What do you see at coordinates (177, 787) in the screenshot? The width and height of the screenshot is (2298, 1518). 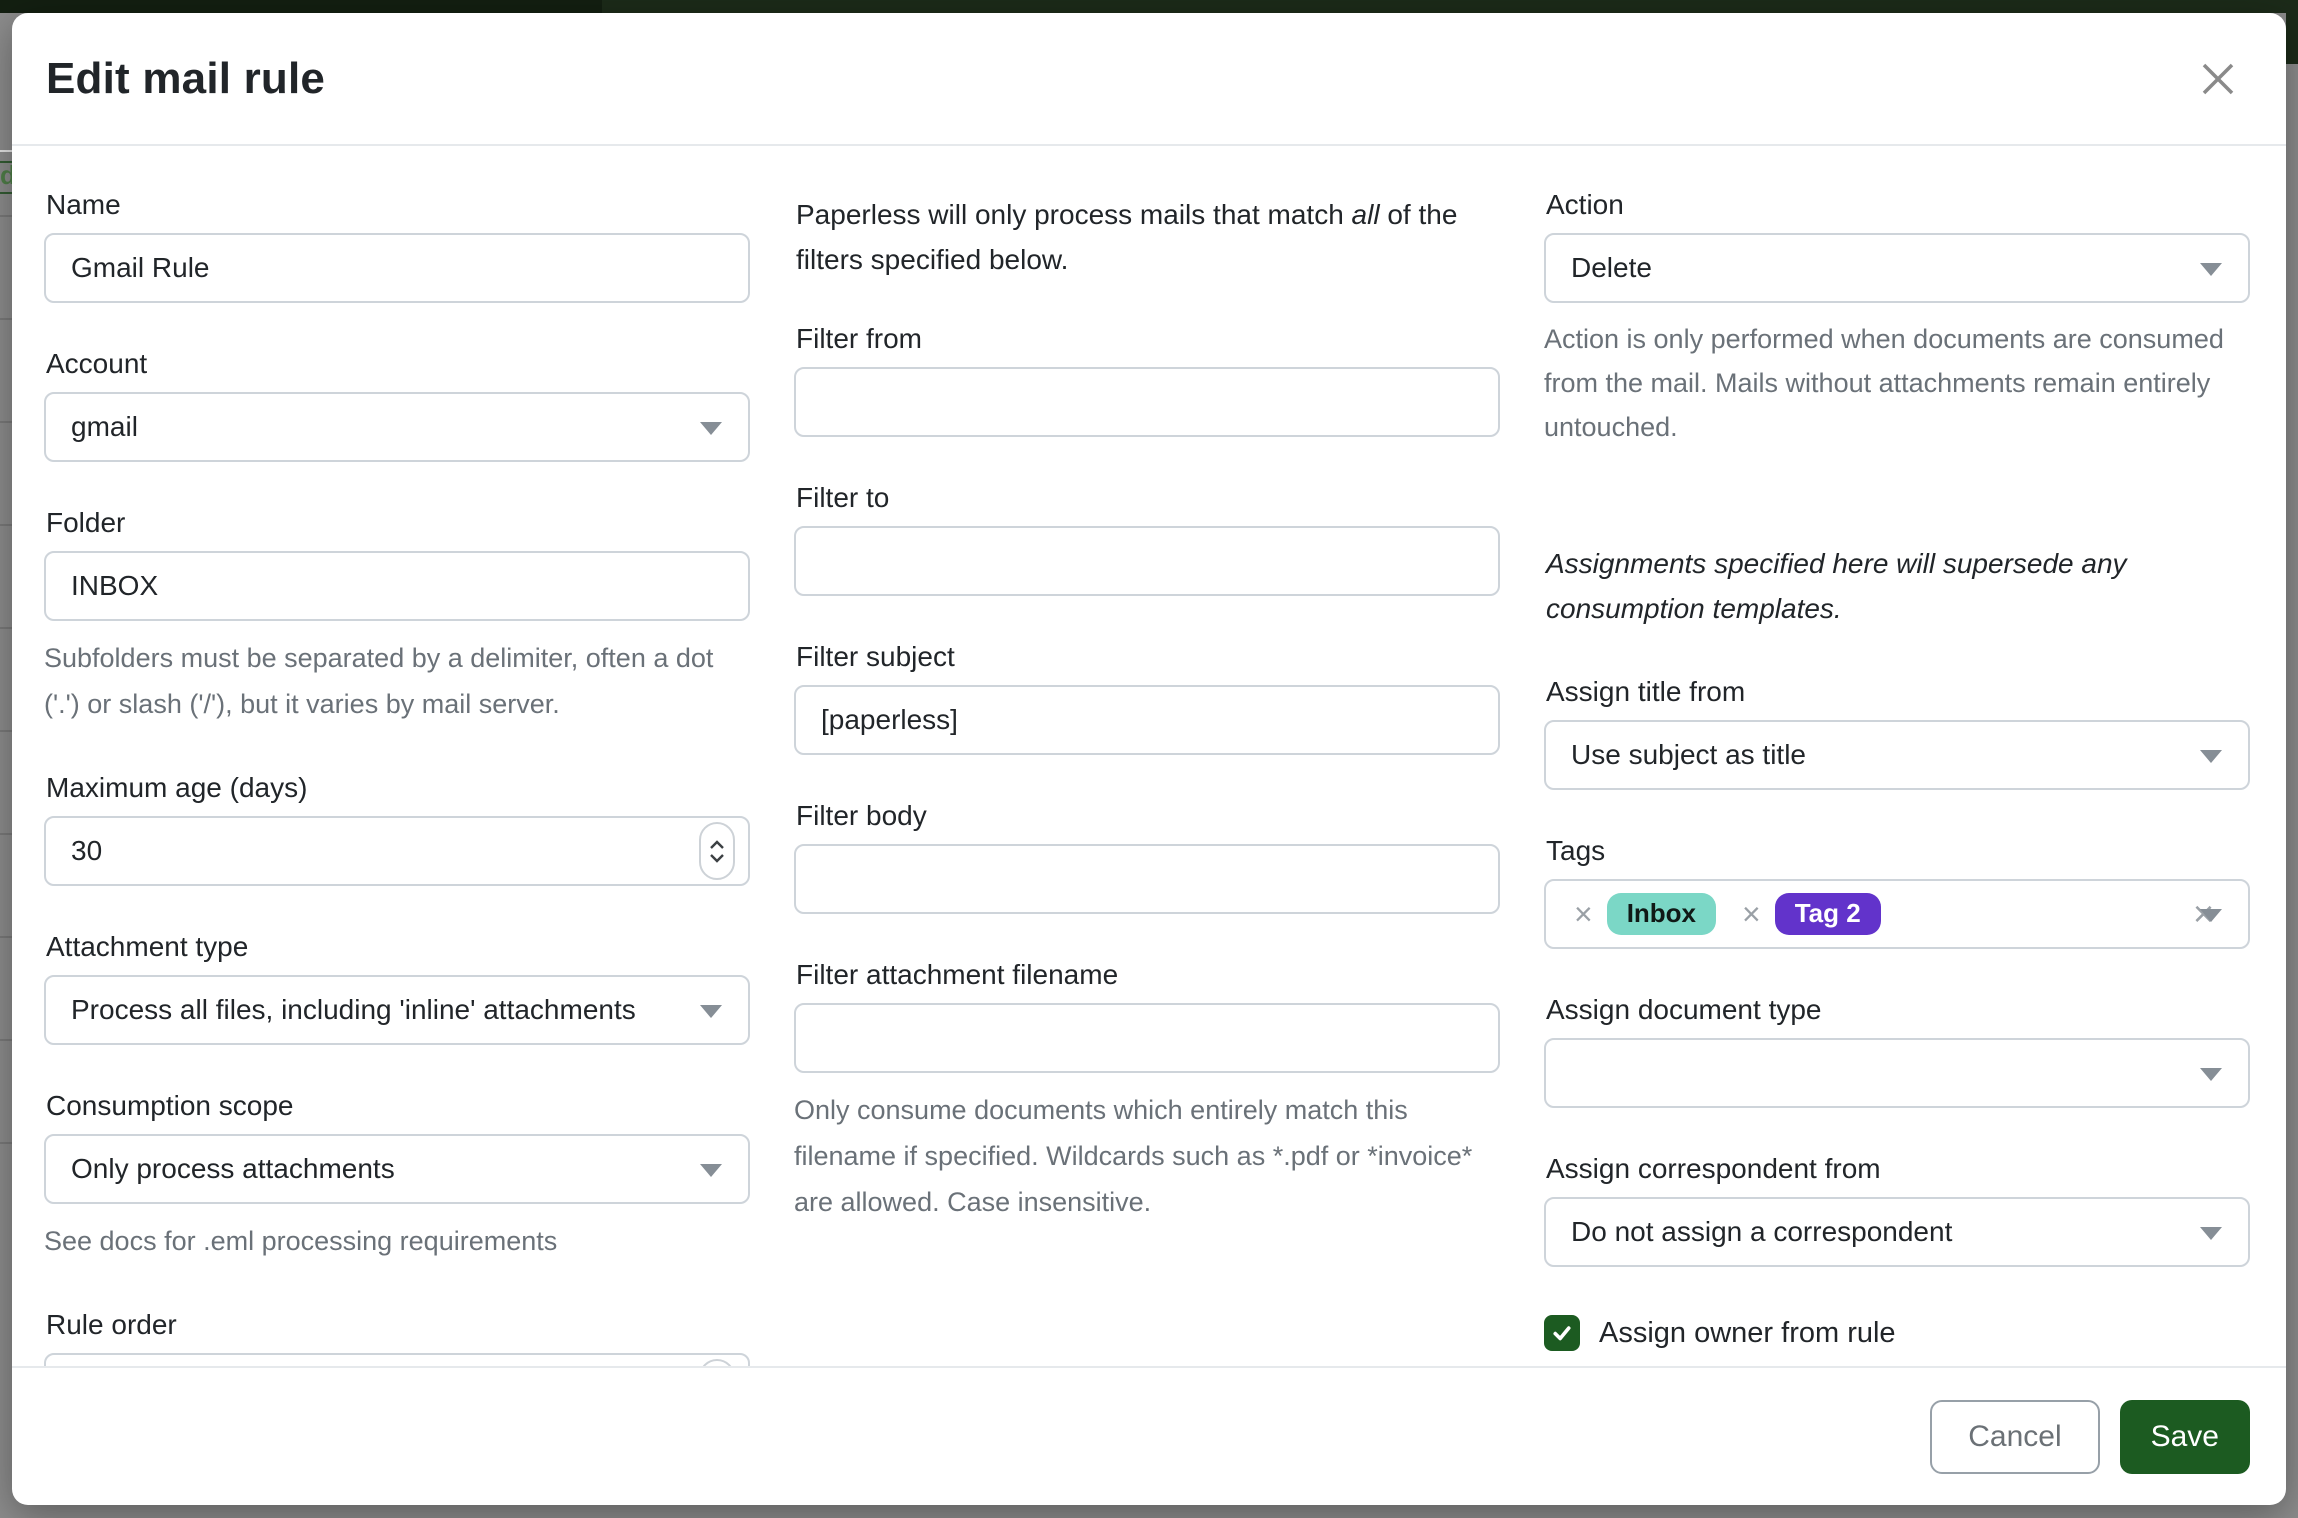 I see `max-age-label: Maximum age (days)` at bounding box center [177, 787].